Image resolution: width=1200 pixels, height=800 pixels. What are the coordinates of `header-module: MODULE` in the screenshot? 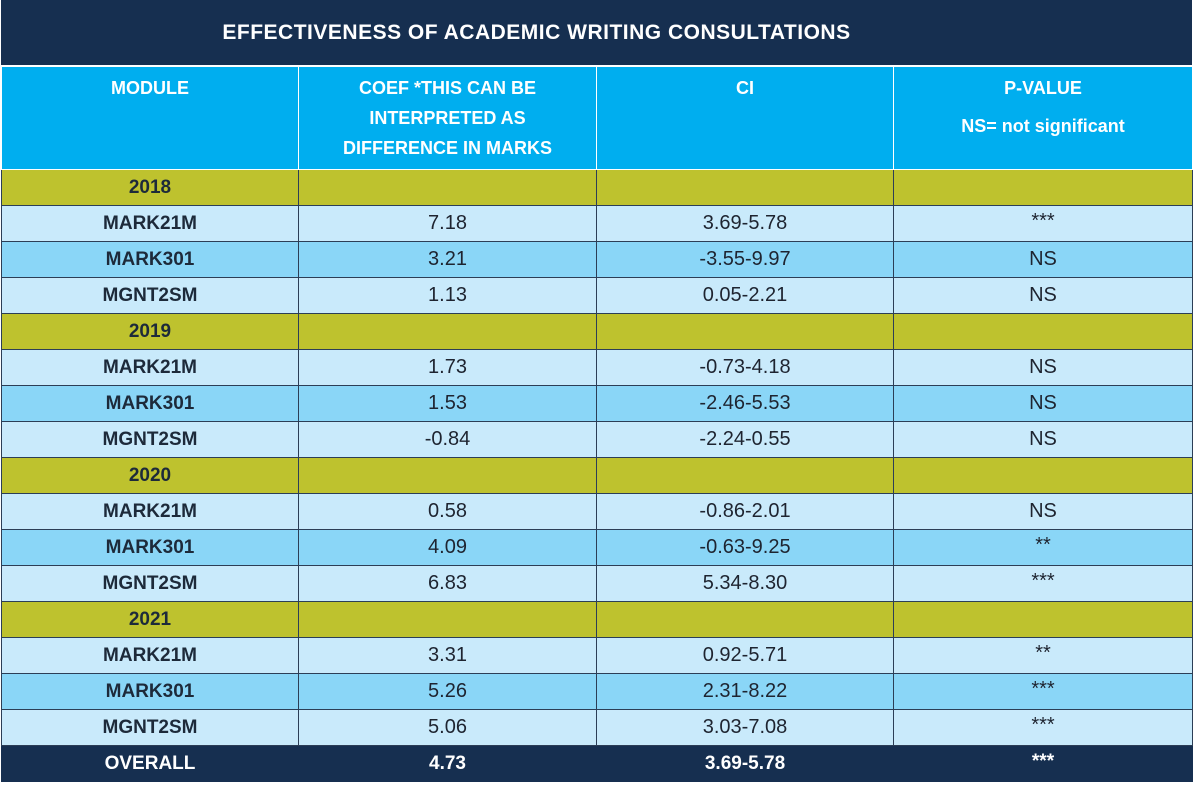 It's located at (150, 118).